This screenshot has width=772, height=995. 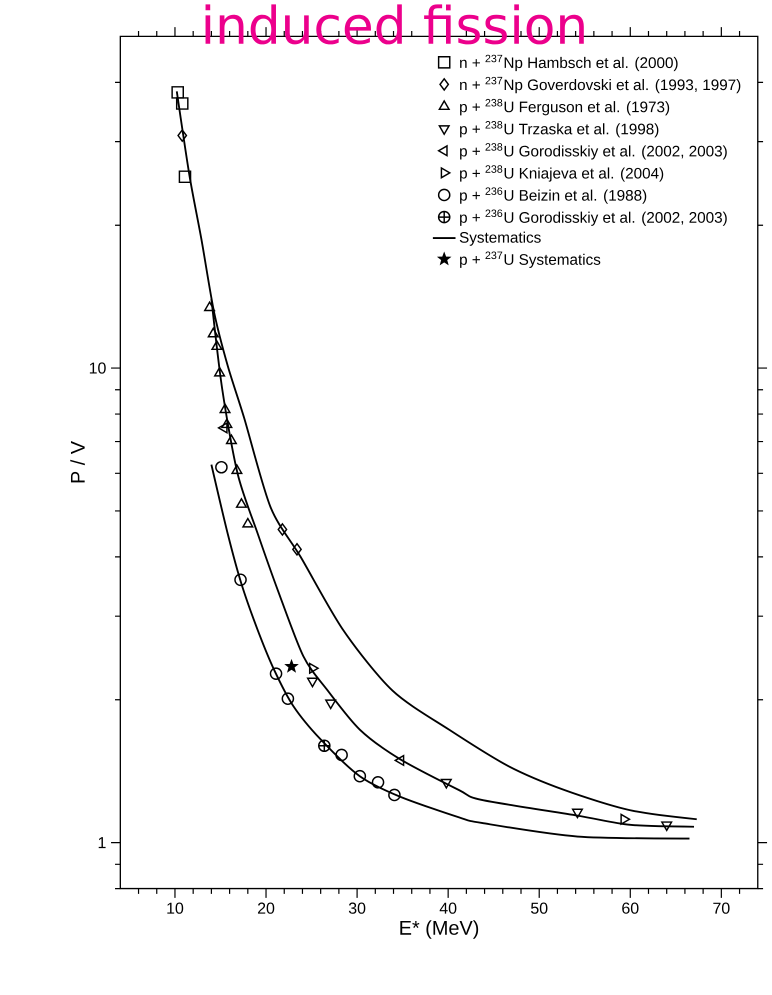 What do you see at coordinates (593, 217) in the screenshot?
I see `legend-label: p + $^{236}$U Gorodisskiy et al. (2002, 2003)` at bounding box center [593, 217].